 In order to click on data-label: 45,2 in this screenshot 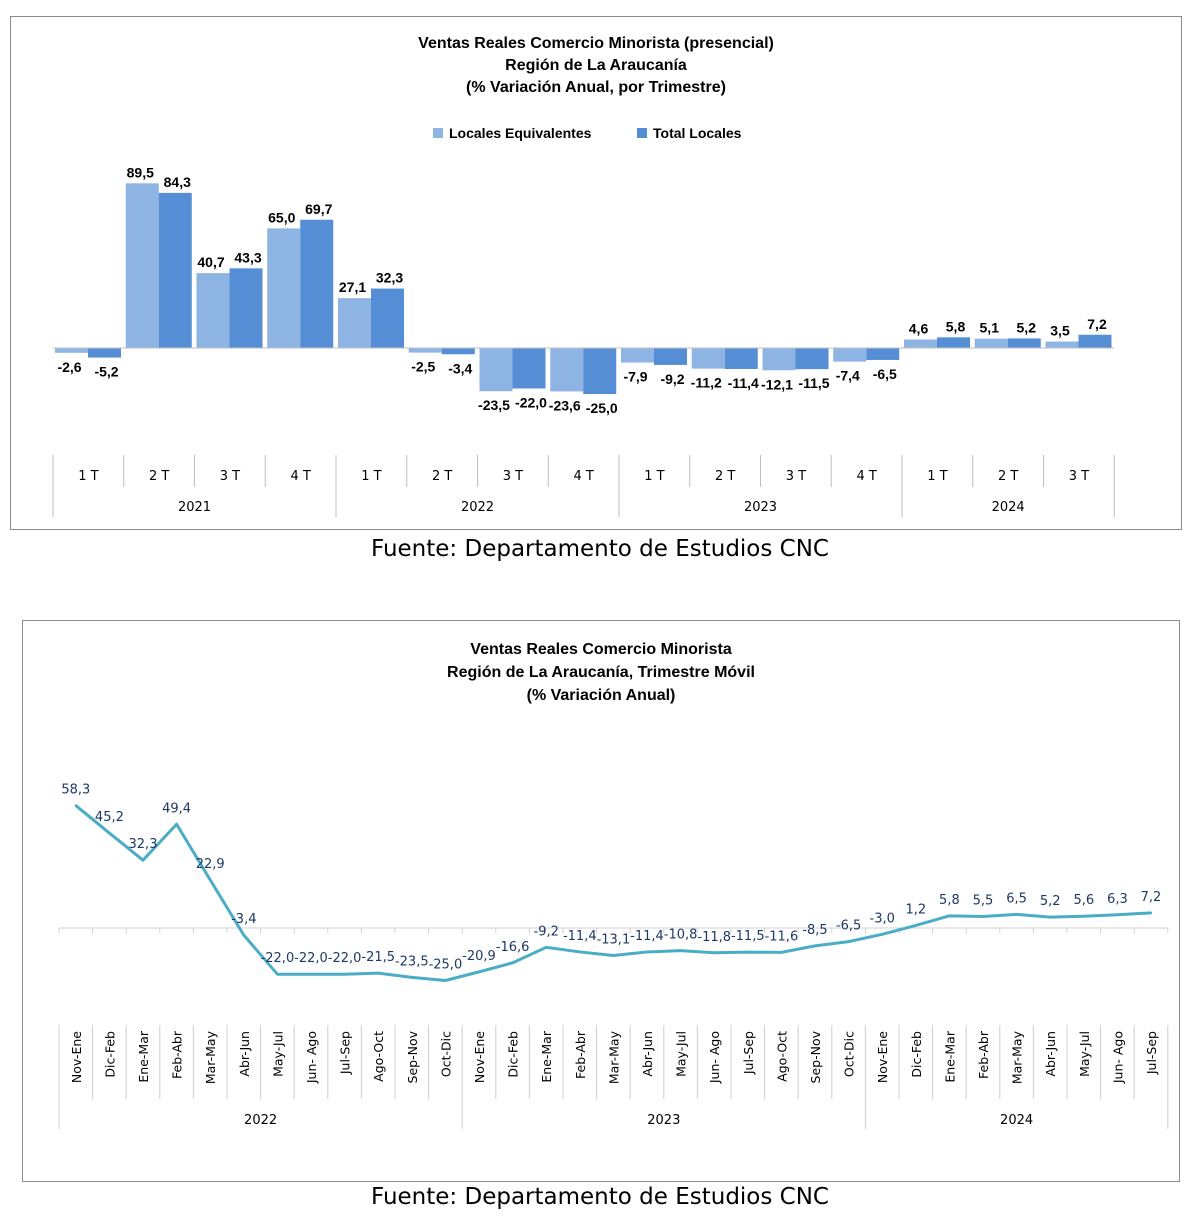, I will do `click(109, 817)`.